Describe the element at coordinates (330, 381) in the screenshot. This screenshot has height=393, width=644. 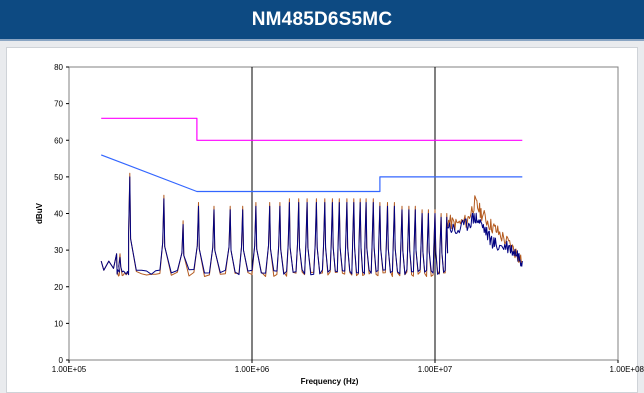
I see `x-axis-title: Frequency (Hz)` at that location.